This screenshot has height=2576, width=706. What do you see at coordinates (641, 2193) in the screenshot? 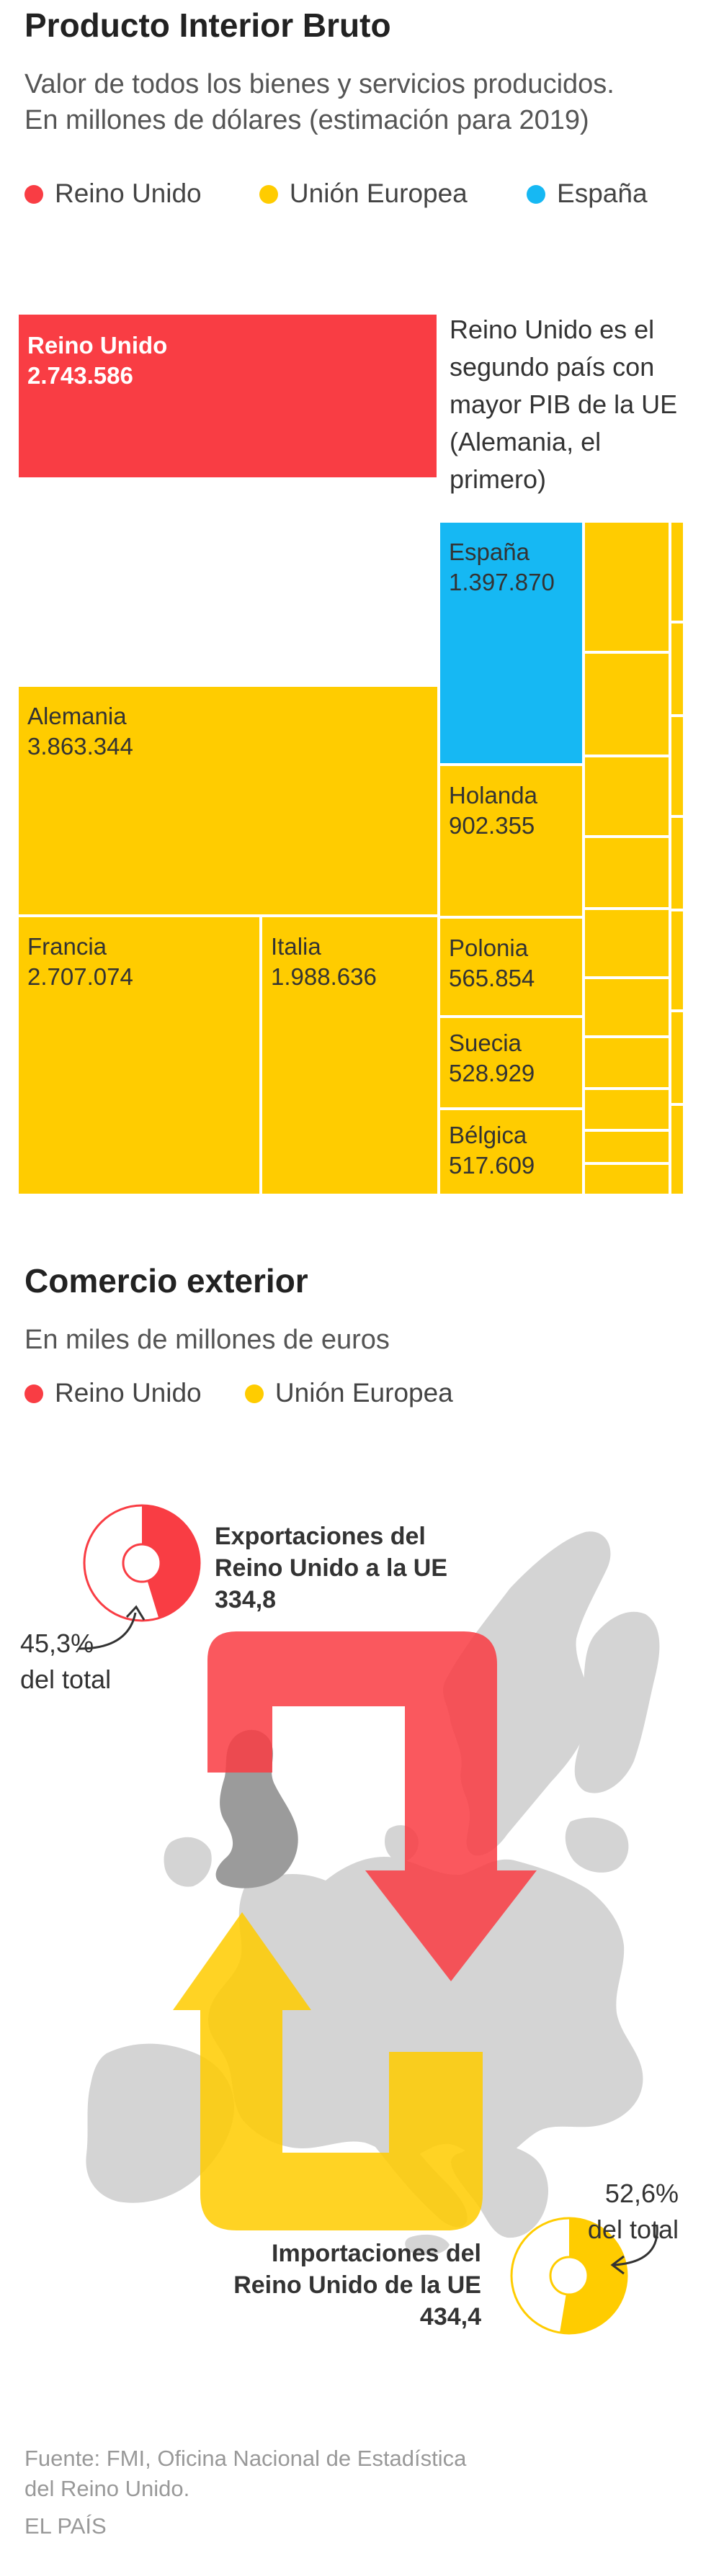
I see `import-share-pct: 52,6%` at bounding box center [641, 2193].